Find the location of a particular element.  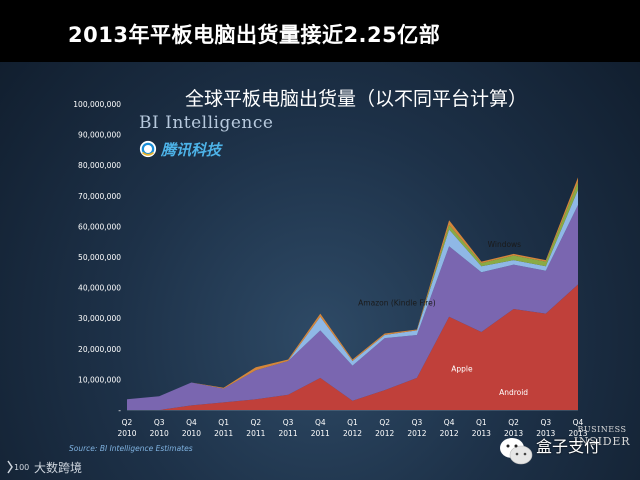

series-label: Android is located at coordinates (513, 392).